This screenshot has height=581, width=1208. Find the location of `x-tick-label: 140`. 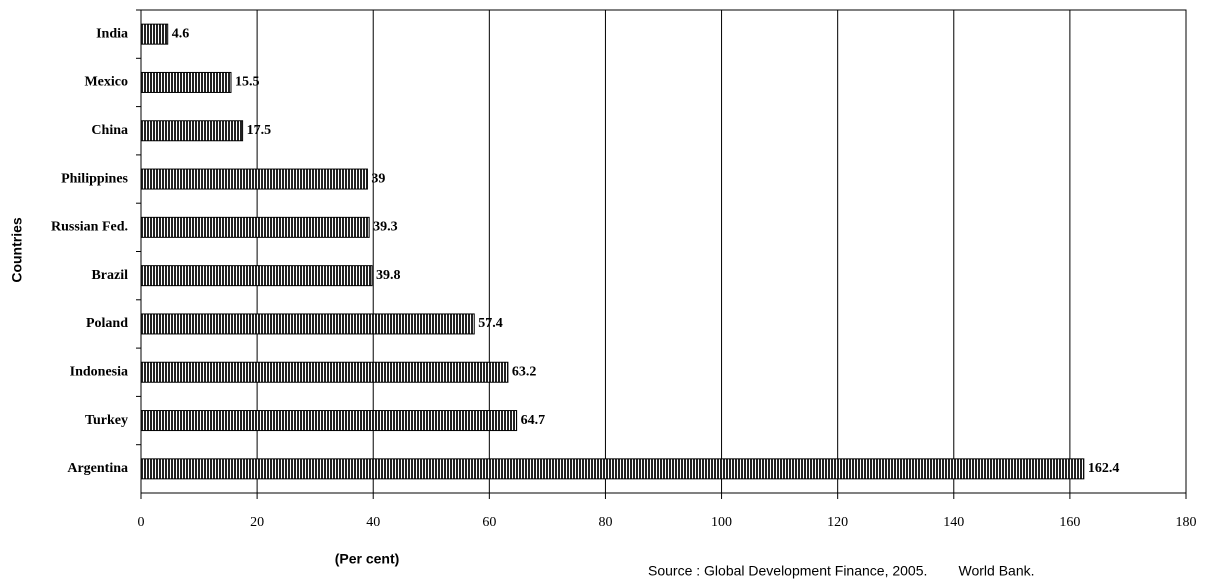

x-tick-label: 140 is located at coordinates (953, 522).